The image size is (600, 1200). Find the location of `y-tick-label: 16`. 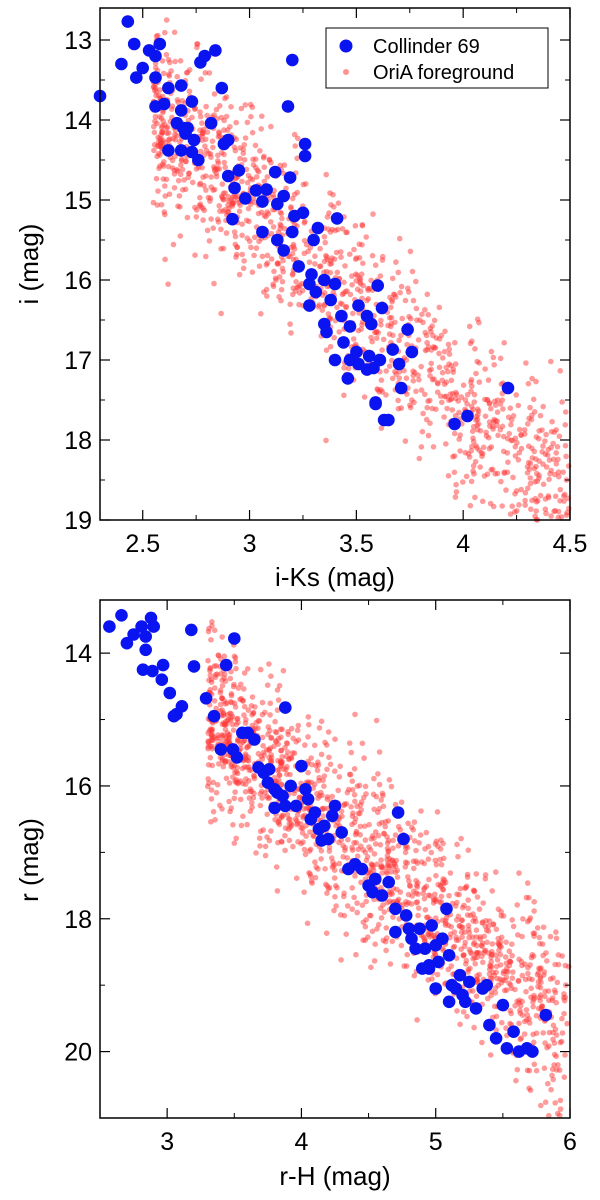

y-tick-label: 16 is located at coordinates (78, 787).